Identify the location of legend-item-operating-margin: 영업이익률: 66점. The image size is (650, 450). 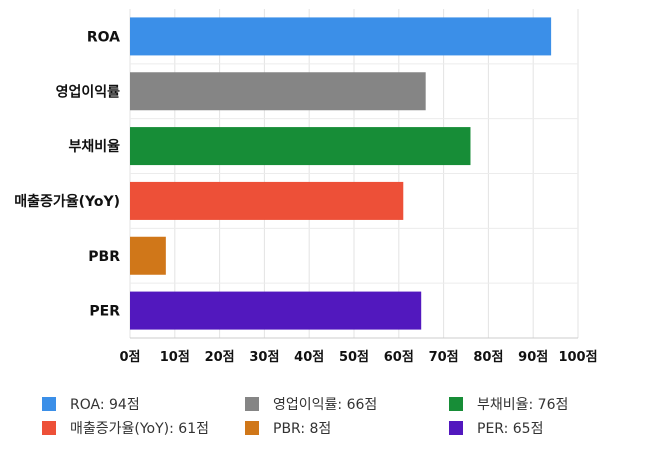
(311, 404).